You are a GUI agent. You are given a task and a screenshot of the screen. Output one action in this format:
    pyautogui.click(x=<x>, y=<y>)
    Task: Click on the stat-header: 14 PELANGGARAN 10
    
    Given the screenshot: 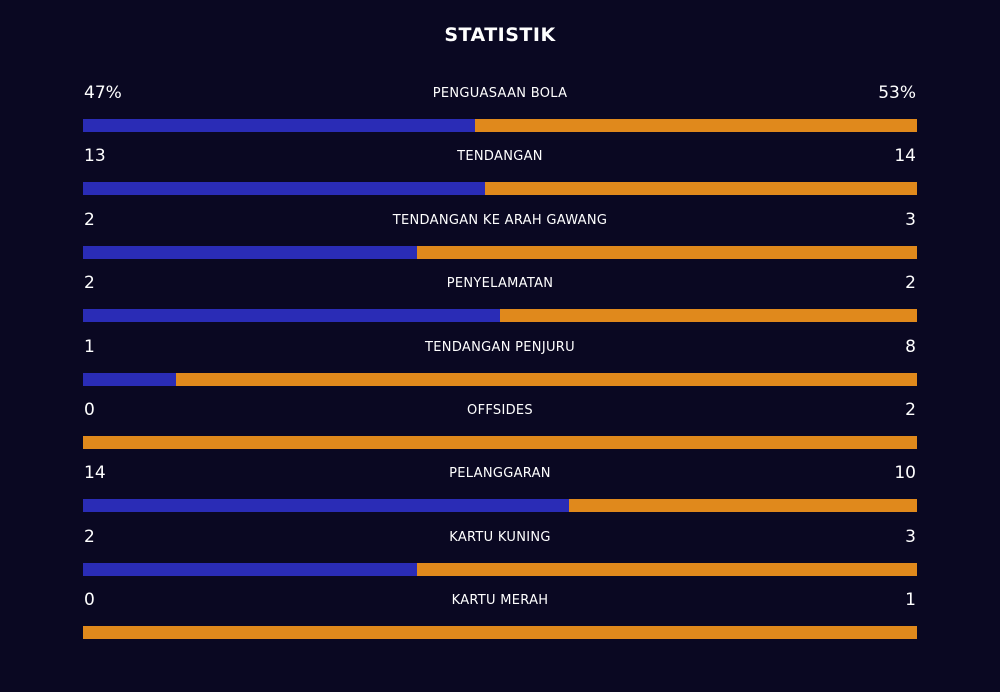 What is the action you would take?
    pyautogui.click(x=500, y=473)
    